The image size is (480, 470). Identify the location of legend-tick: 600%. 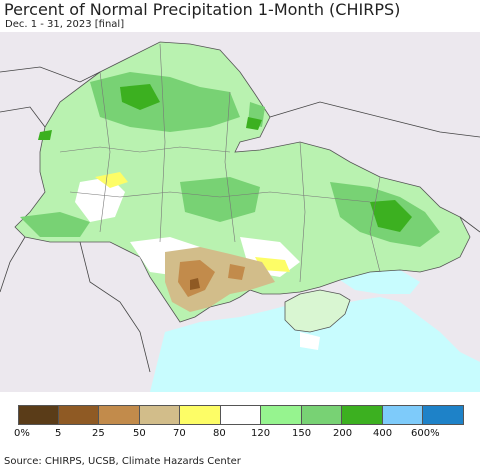
(425, 433).